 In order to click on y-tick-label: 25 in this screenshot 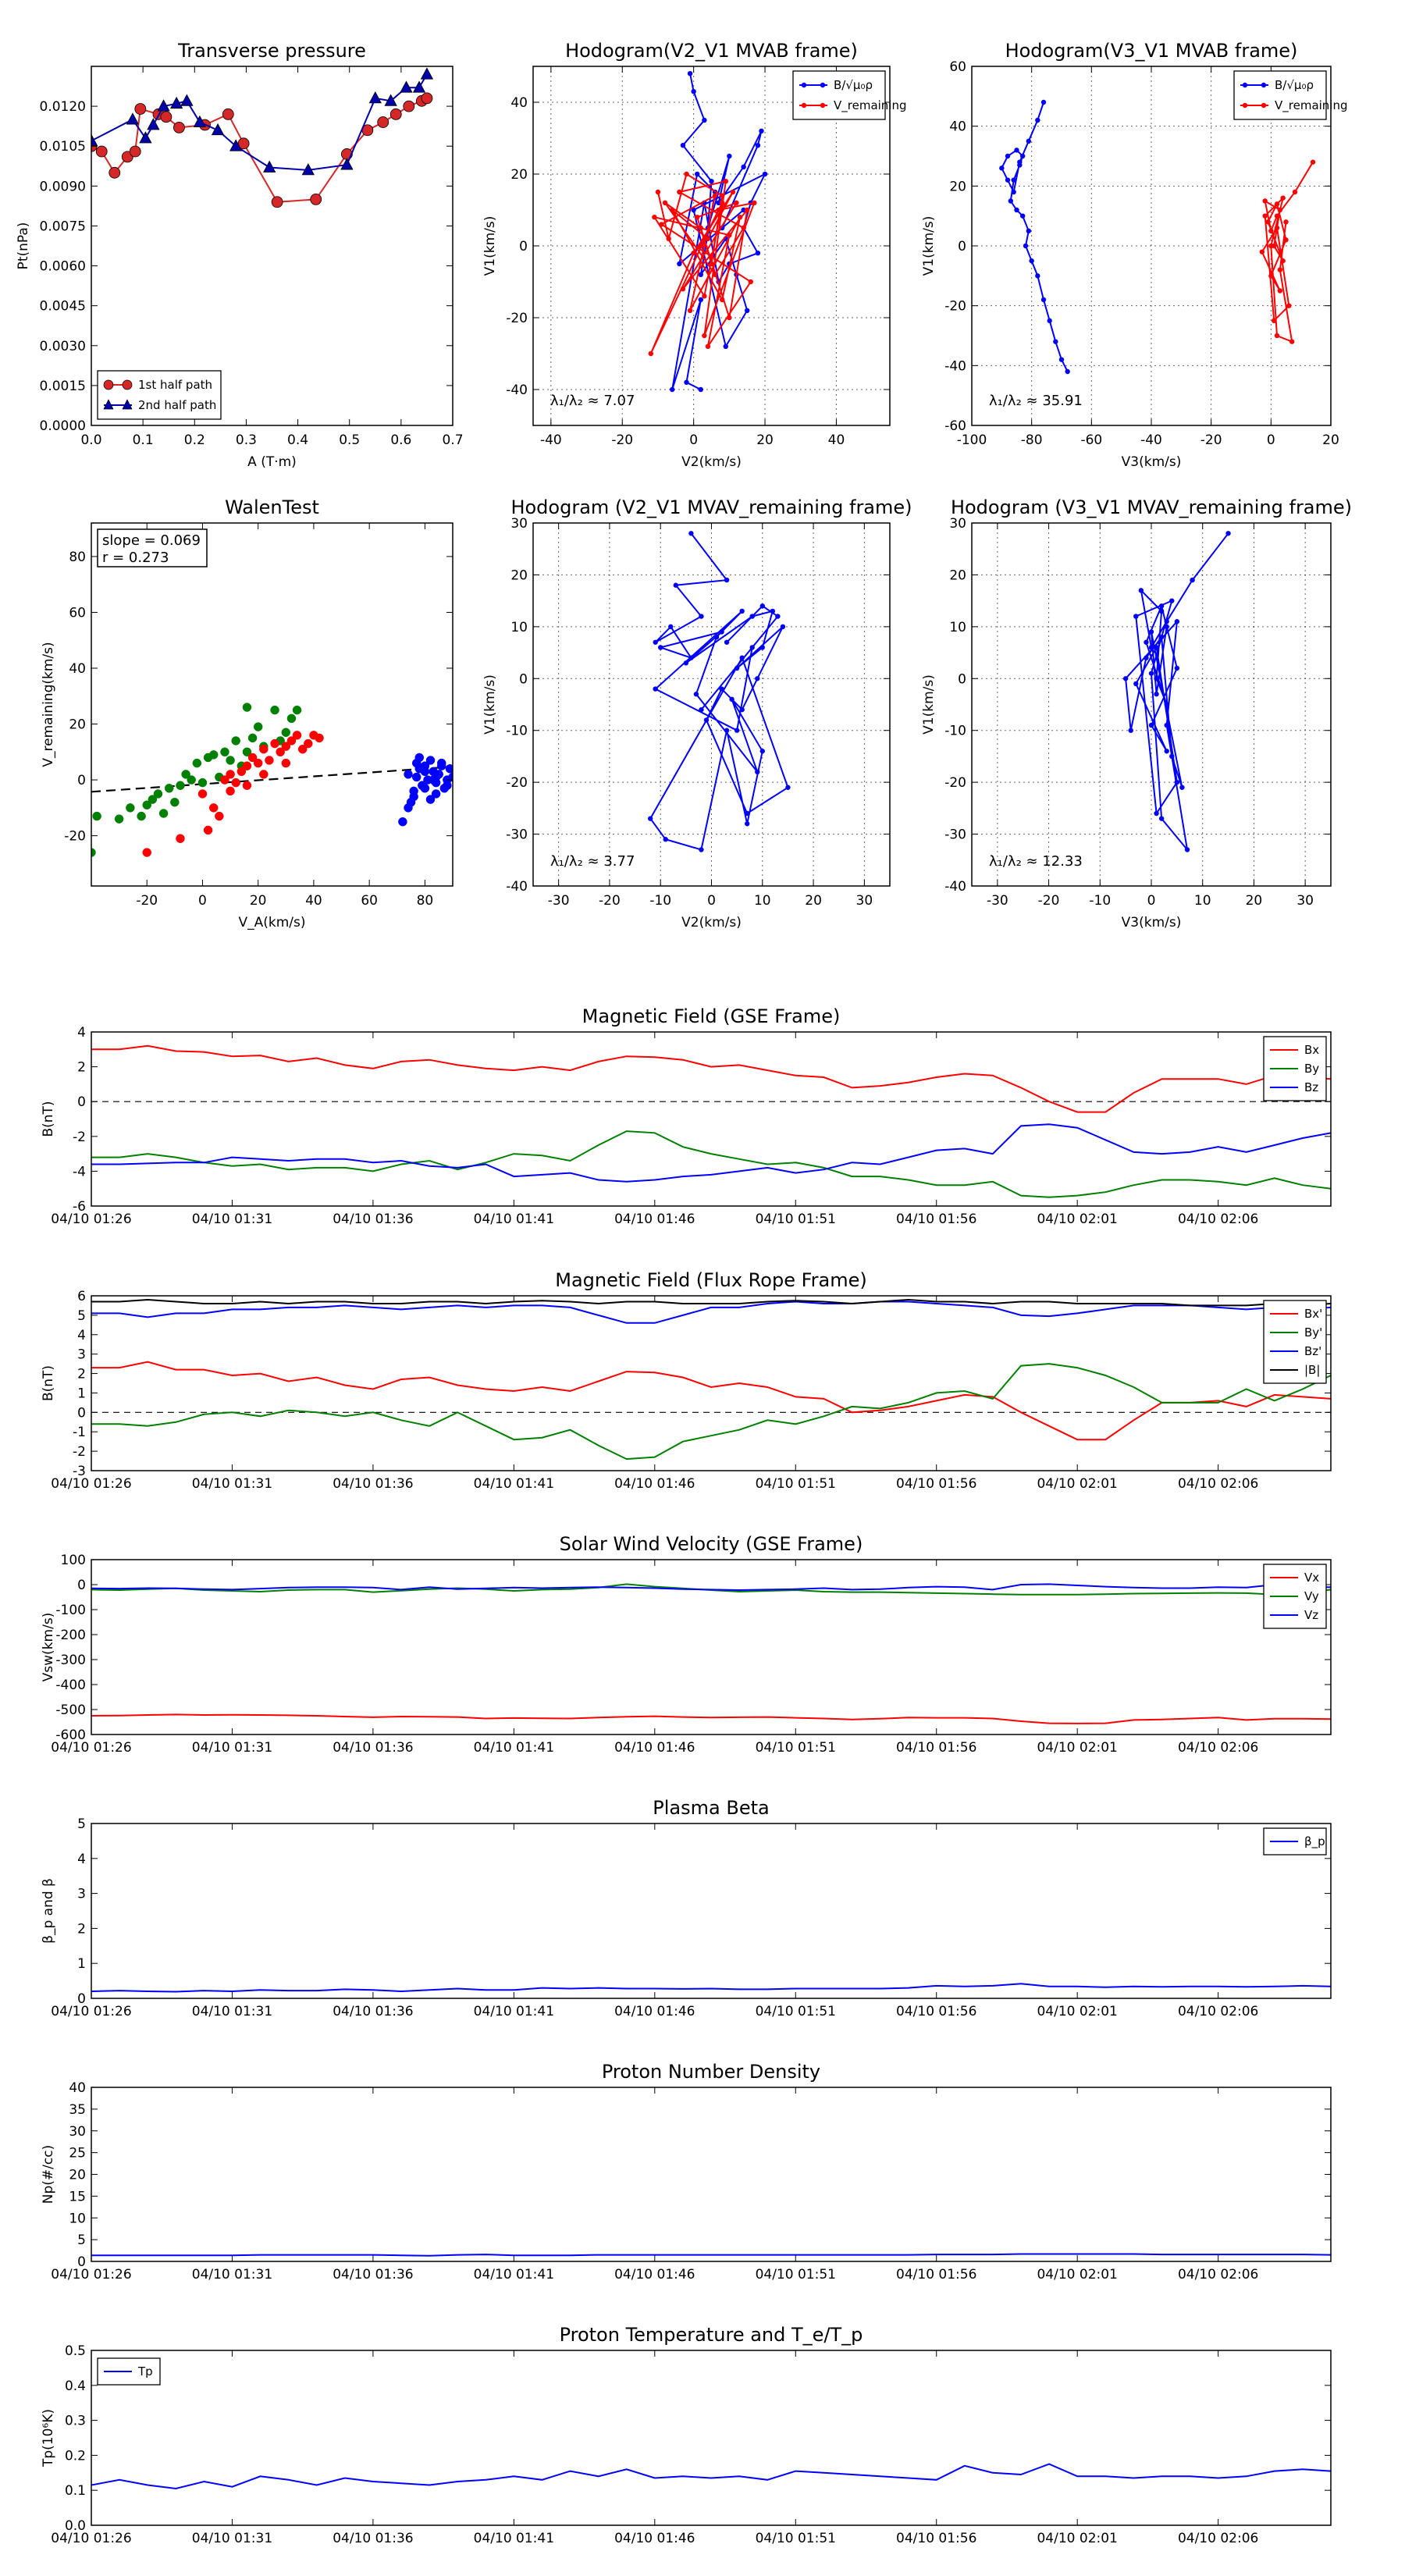, I will do `click(77, 2153)`.